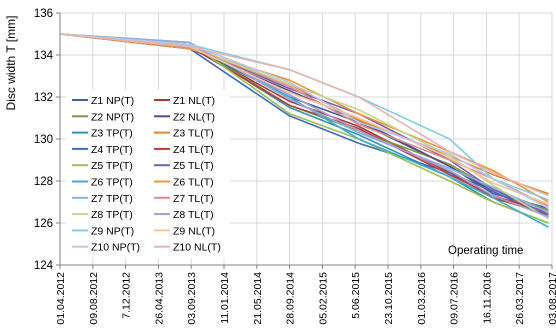 This screenshot has height=333, width=556. What do you see at coordinates (389, 298) in the screenshot?
I see `x-tick-label: 23.10.2015` at bounding box center [389, 298].